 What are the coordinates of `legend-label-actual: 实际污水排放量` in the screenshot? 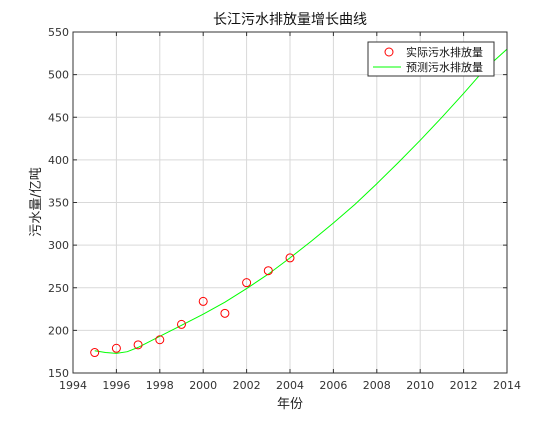 It's located at (444, 52).